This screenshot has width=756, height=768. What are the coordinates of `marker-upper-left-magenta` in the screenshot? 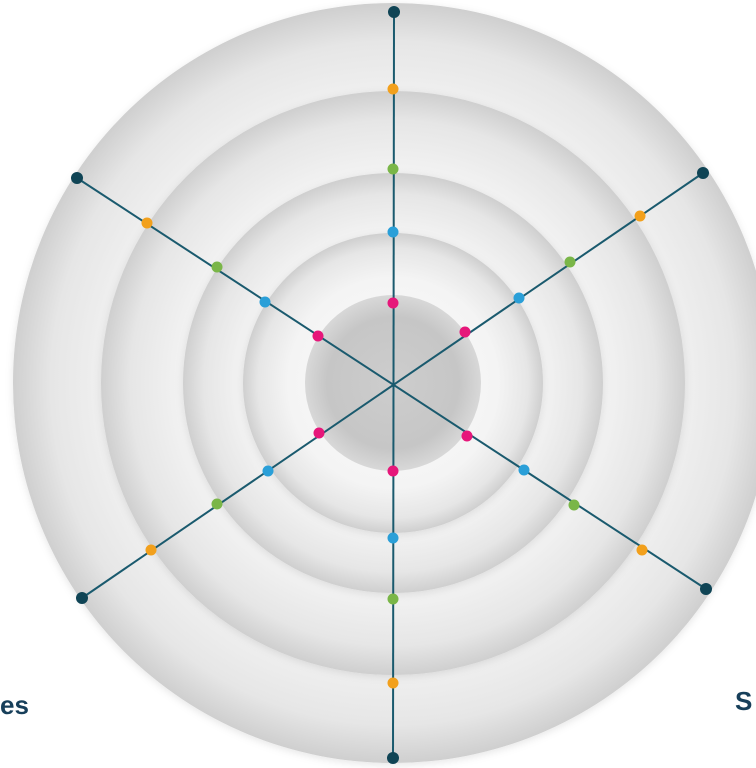 It's located at (318, 336).